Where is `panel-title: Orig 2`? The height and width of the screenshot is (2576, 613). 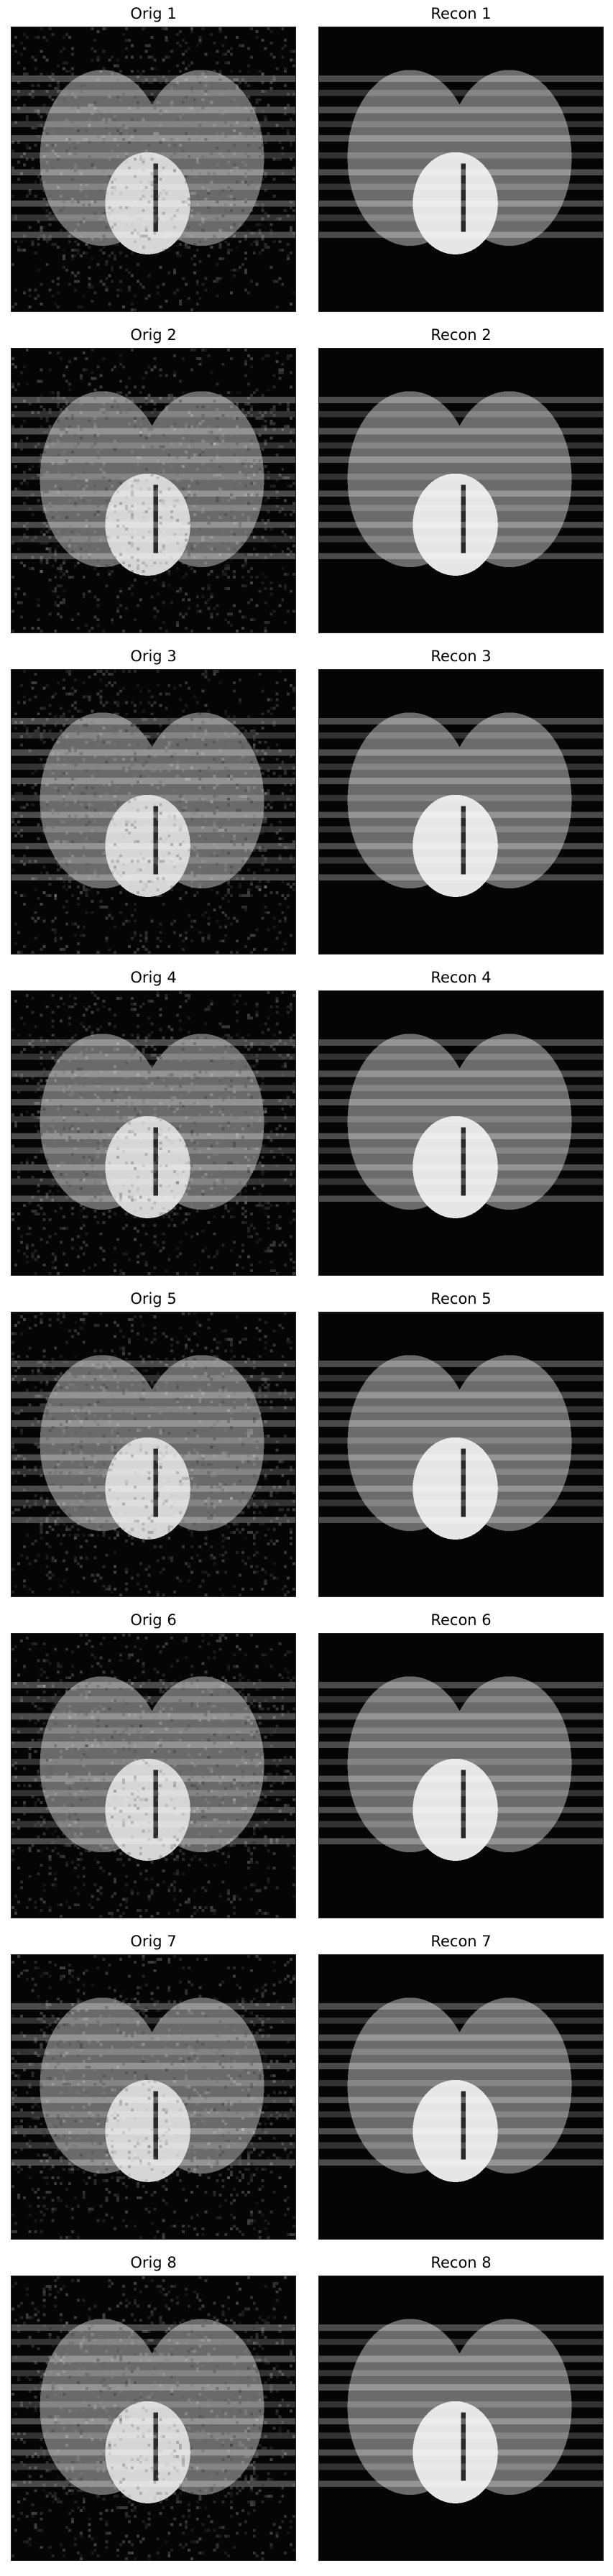
panel-title: Orig 2 is located at coordinates (153, 335).